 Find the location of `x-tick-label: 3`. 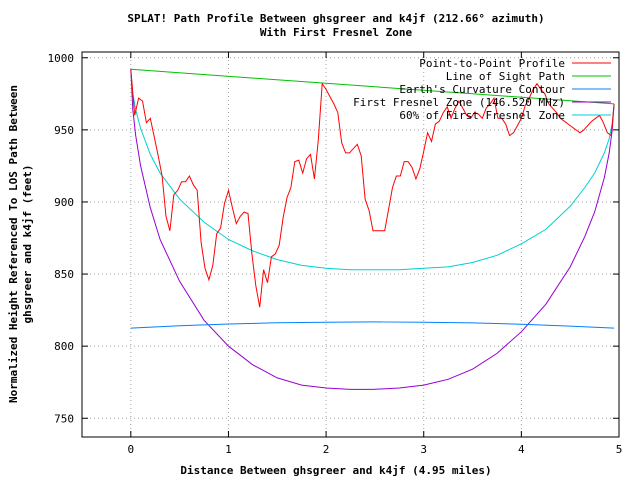

x-tick-label: 3 is located at coordinates (423, 449).